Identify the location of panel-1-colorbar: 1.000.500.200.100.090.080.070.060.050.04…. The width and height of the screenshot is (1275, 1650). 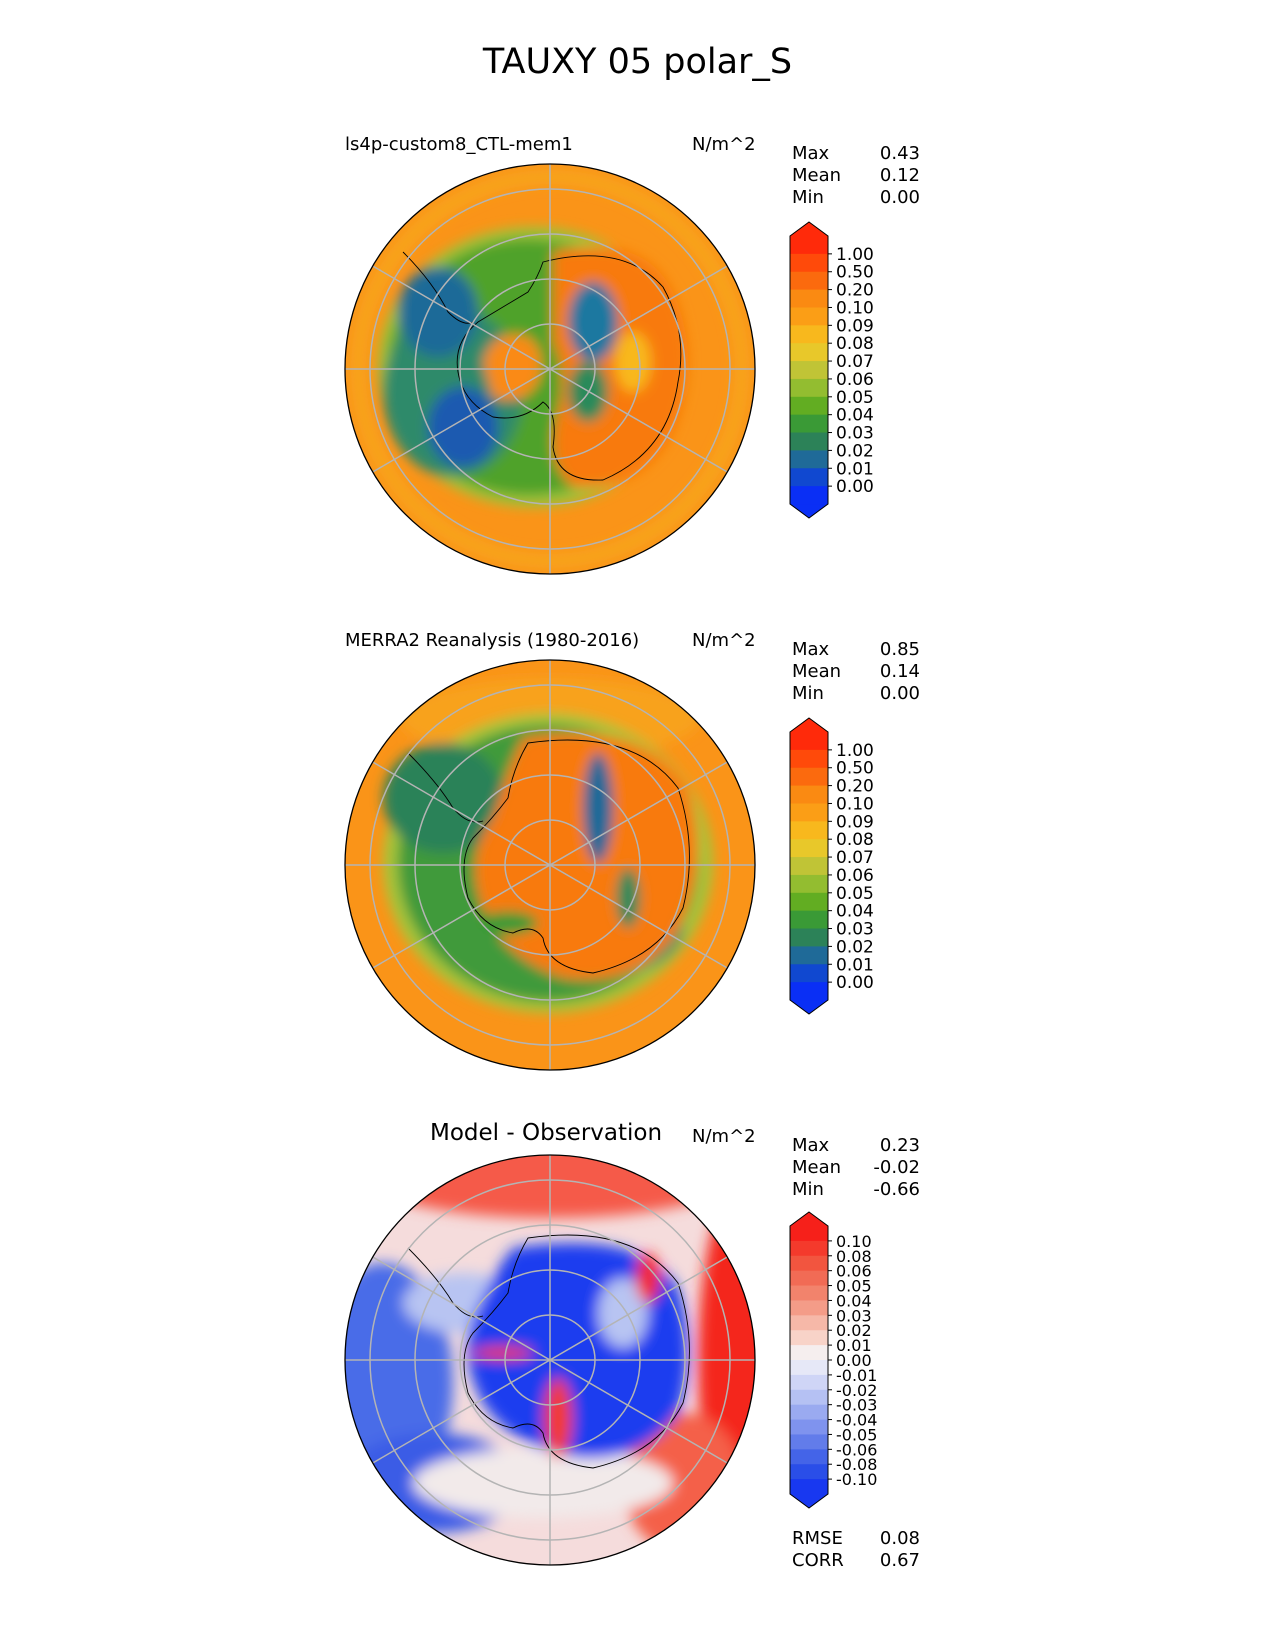
(831, 370).